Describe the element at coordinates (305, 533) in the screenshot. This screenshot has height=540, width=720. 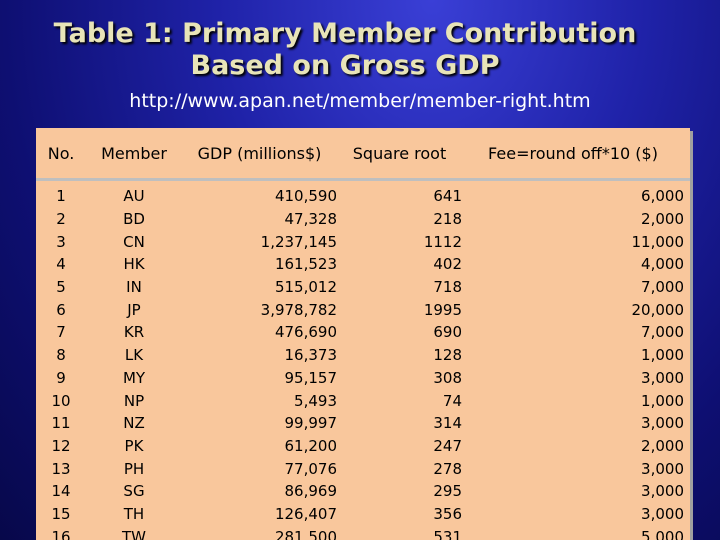
I see `cell-gdp: 281,500` at that location.